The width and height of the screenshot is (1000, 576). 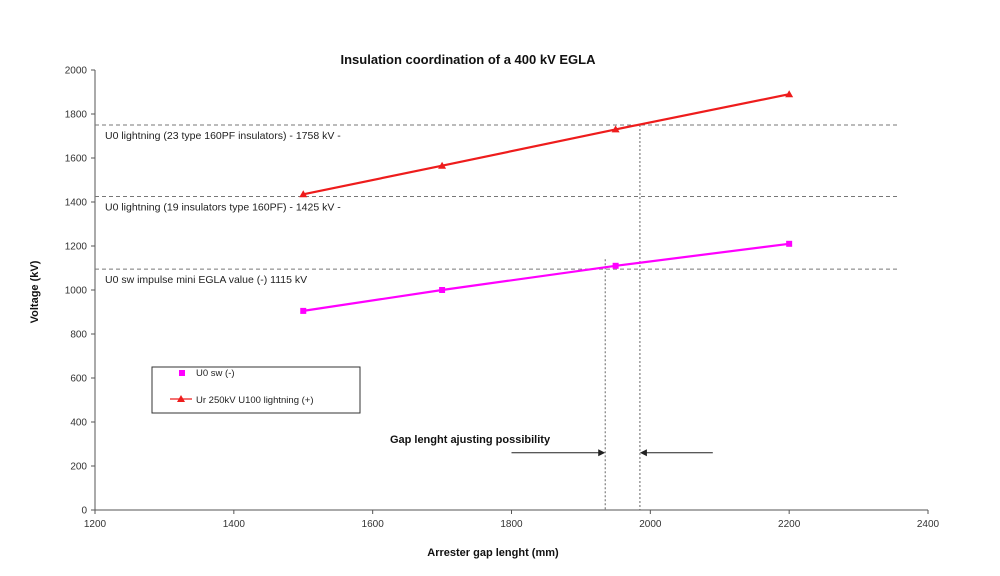 What do you see at coordinates (76, 71) in the screenshot?
I see `y-tick-label: 2000` at bounding box center [76, 71].